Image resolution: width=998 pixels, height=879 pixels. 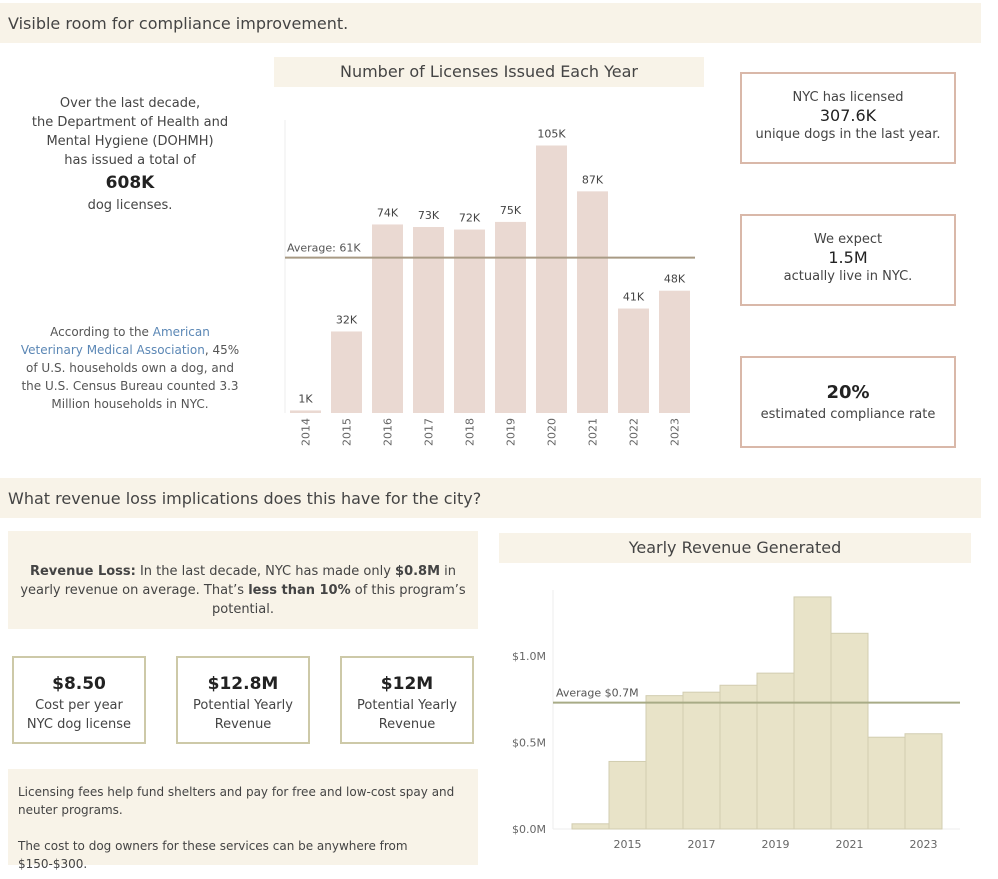 I want to click on x-tick-label: 2022, so click(x=634, y=432).